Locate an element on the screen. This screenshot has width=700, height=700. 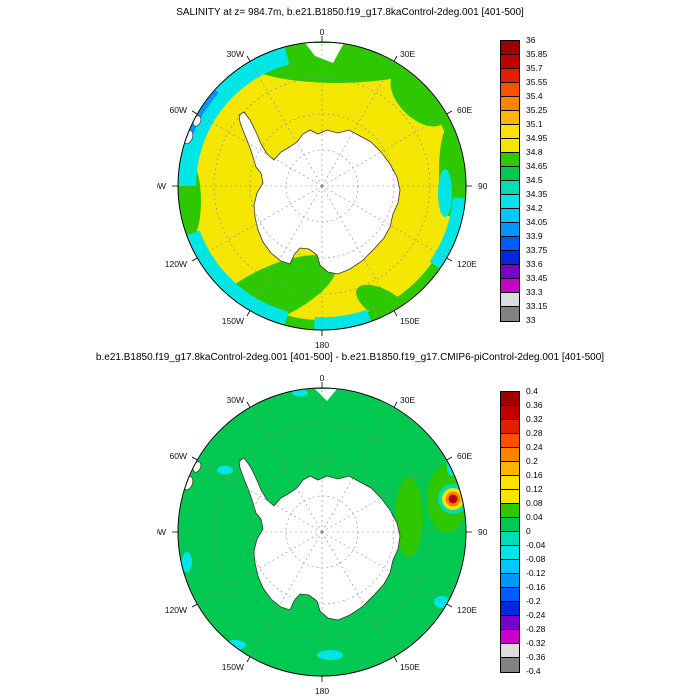
colorbar-tick: 35.25 is located at coordinates (537, 110).